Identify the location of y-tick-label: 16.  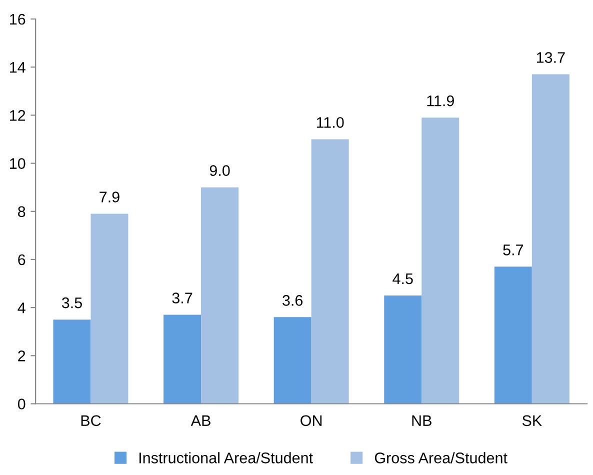
(18, 19).